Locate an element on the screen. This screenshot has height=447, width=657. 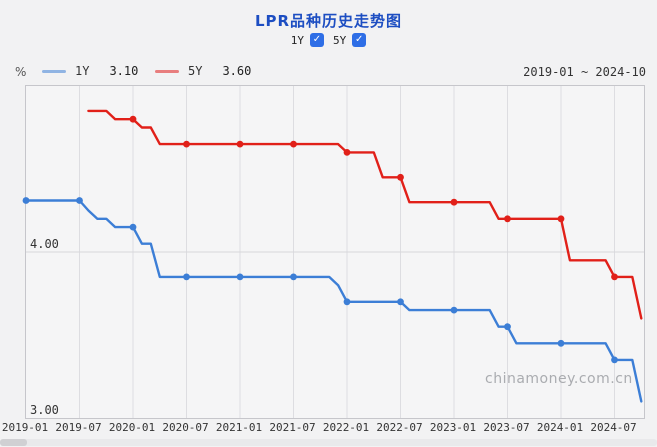
x-axis-tick-label: 2021-07 is located at coordinates (292, 427).